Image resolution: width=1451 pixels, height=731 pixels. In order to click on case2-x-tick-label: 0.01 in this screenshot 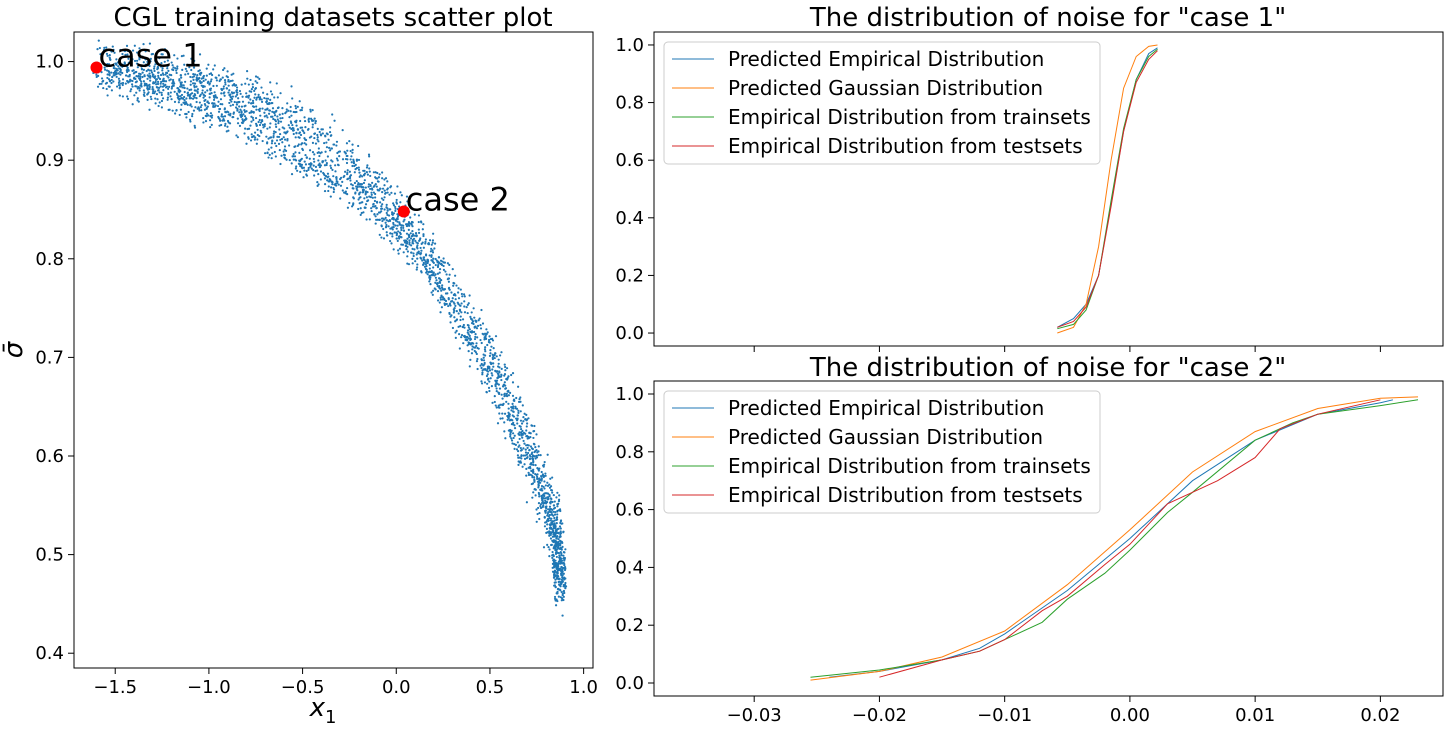, I will do `click(1255, 715)`.